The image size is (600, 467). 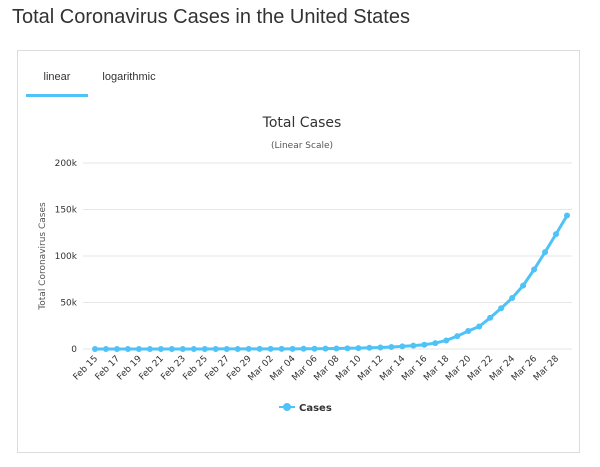 What do you see at coordinates (302, 146) in the screenshot?
I see `chart-subtitle: (Linear Scale)` at bounding box center [302, 146].